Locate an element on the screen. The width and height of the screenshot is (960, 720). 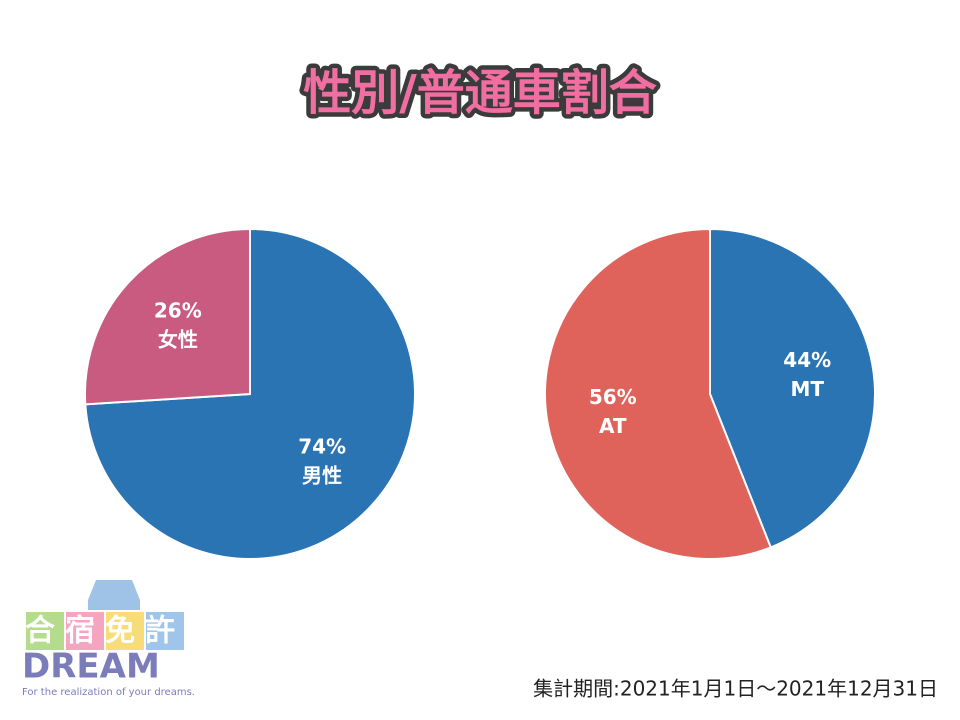
logo-car is located at coordinates (114, 595).